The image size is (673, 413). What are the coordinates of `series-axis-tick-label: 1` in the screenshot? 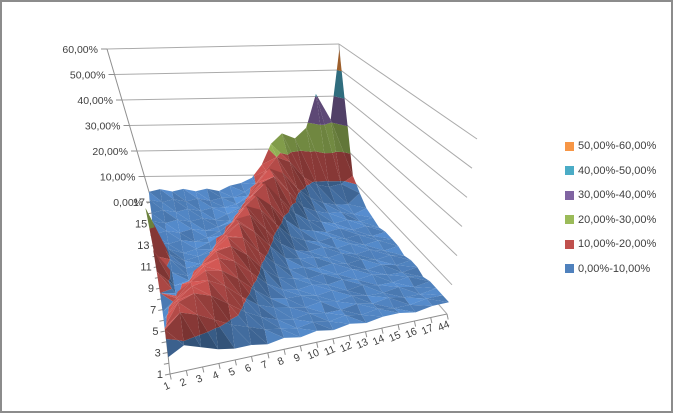 It's located at (160, 375).